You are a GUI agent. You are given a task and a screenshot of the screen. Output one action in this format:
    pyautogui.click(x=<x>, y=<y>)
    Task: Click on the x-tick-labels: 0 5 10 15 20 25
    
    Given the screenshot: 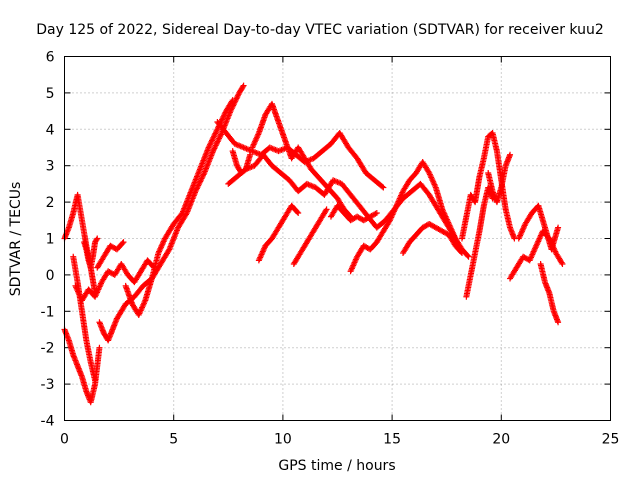 What is the action you would take?
    pyautogui.click(x=339, y=440)
    